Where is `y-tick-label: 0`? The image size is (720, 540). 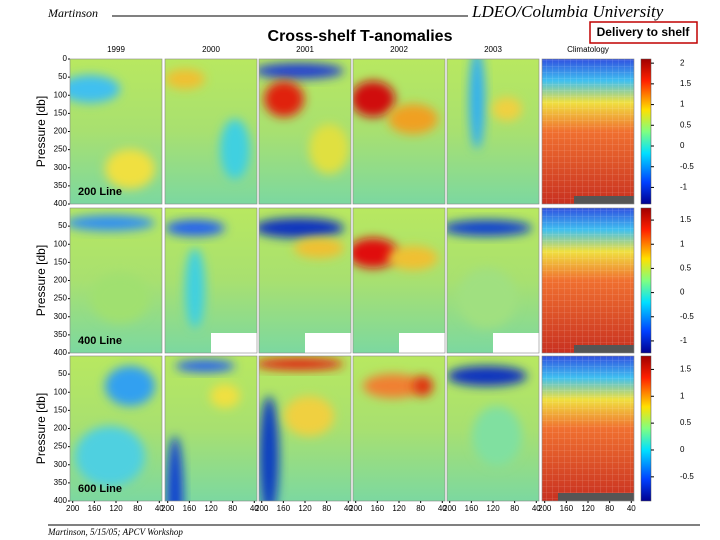
y-tick-label: 0 is located at coordinates (65, 58).